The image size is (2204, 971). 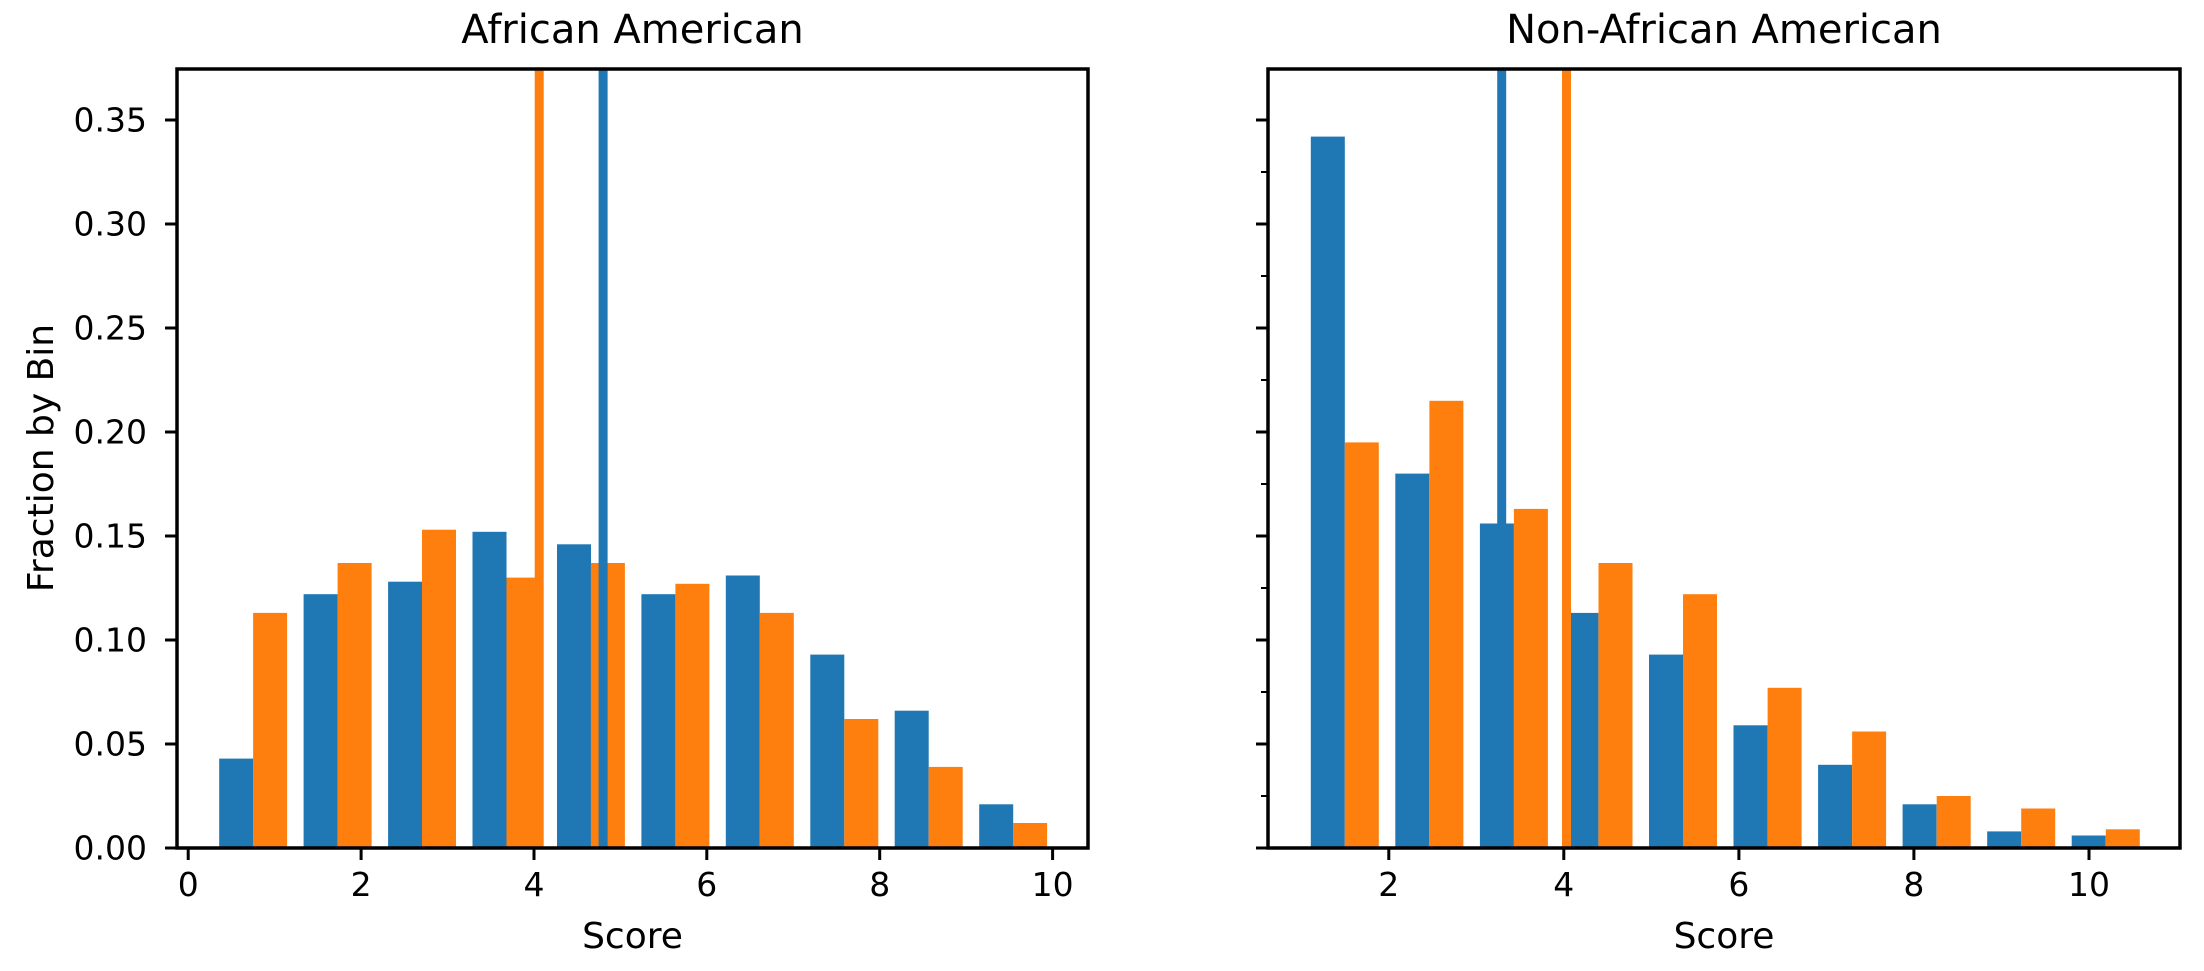 What do you see at coordinates (1724, 936) in the screenshot?
I see `x-axis-label-right: Score` at bounding box center [1724, 936].